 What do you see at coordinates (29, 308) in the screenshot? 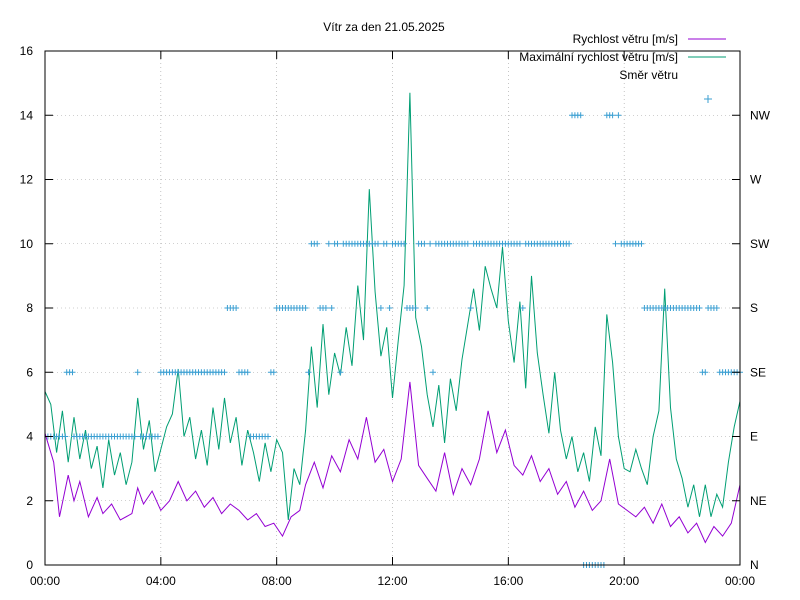
I see `y-tick-label: 8` at bounding box center [29, 308].